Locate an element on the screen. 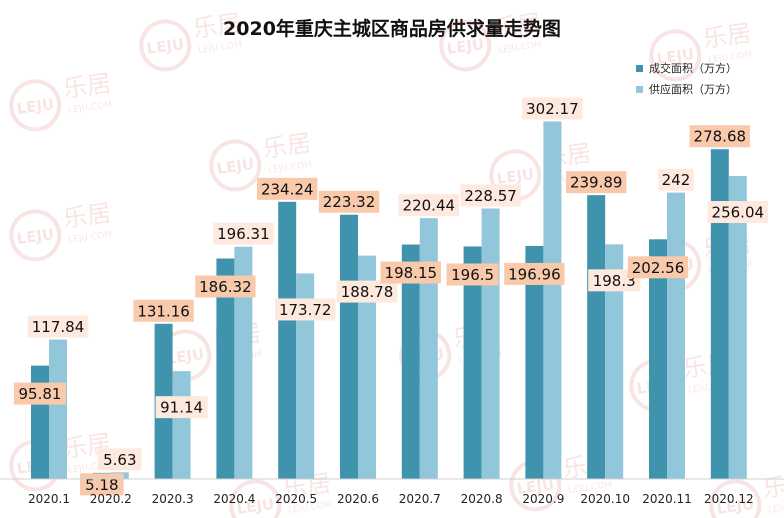 The image size is (784, 518). data-label-supply-2020.5: 173.72 is located at coordinates (305, 310).